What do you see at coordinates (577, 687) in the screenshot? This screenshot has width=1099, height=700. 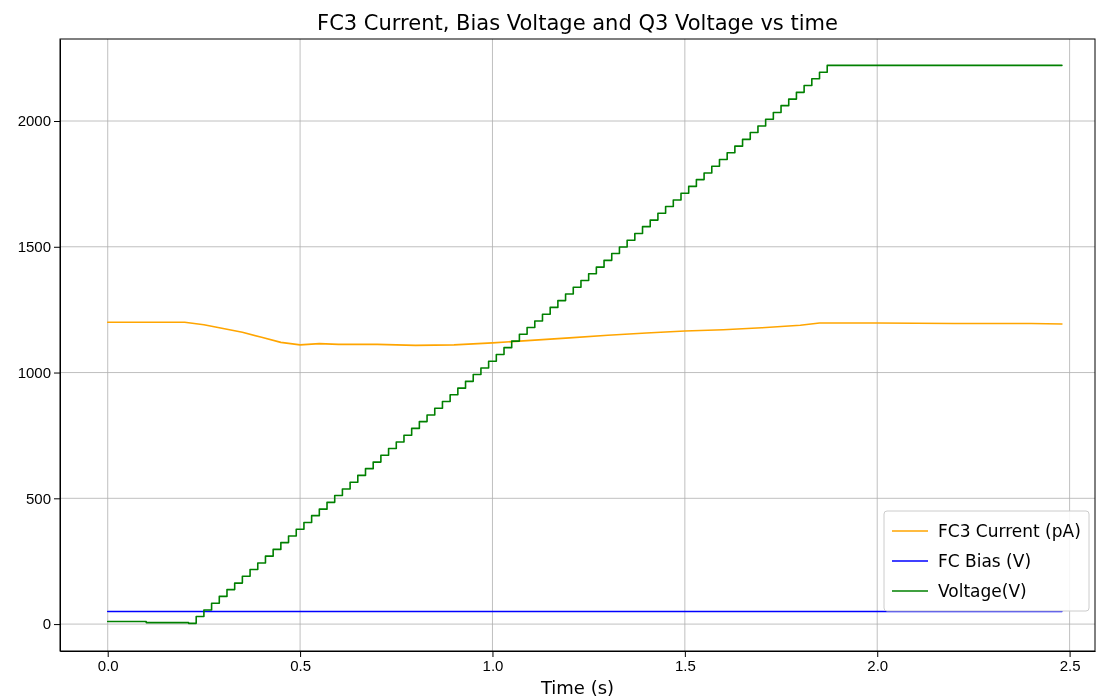 I see `x-axis-title: Time (s)` at bounding box center [577, 687].